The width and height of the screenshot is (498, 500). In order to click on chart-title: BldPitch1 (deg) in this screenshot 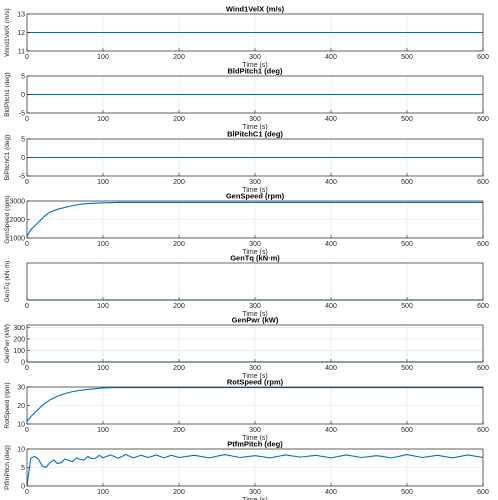, I will do `click(255, 71)`.